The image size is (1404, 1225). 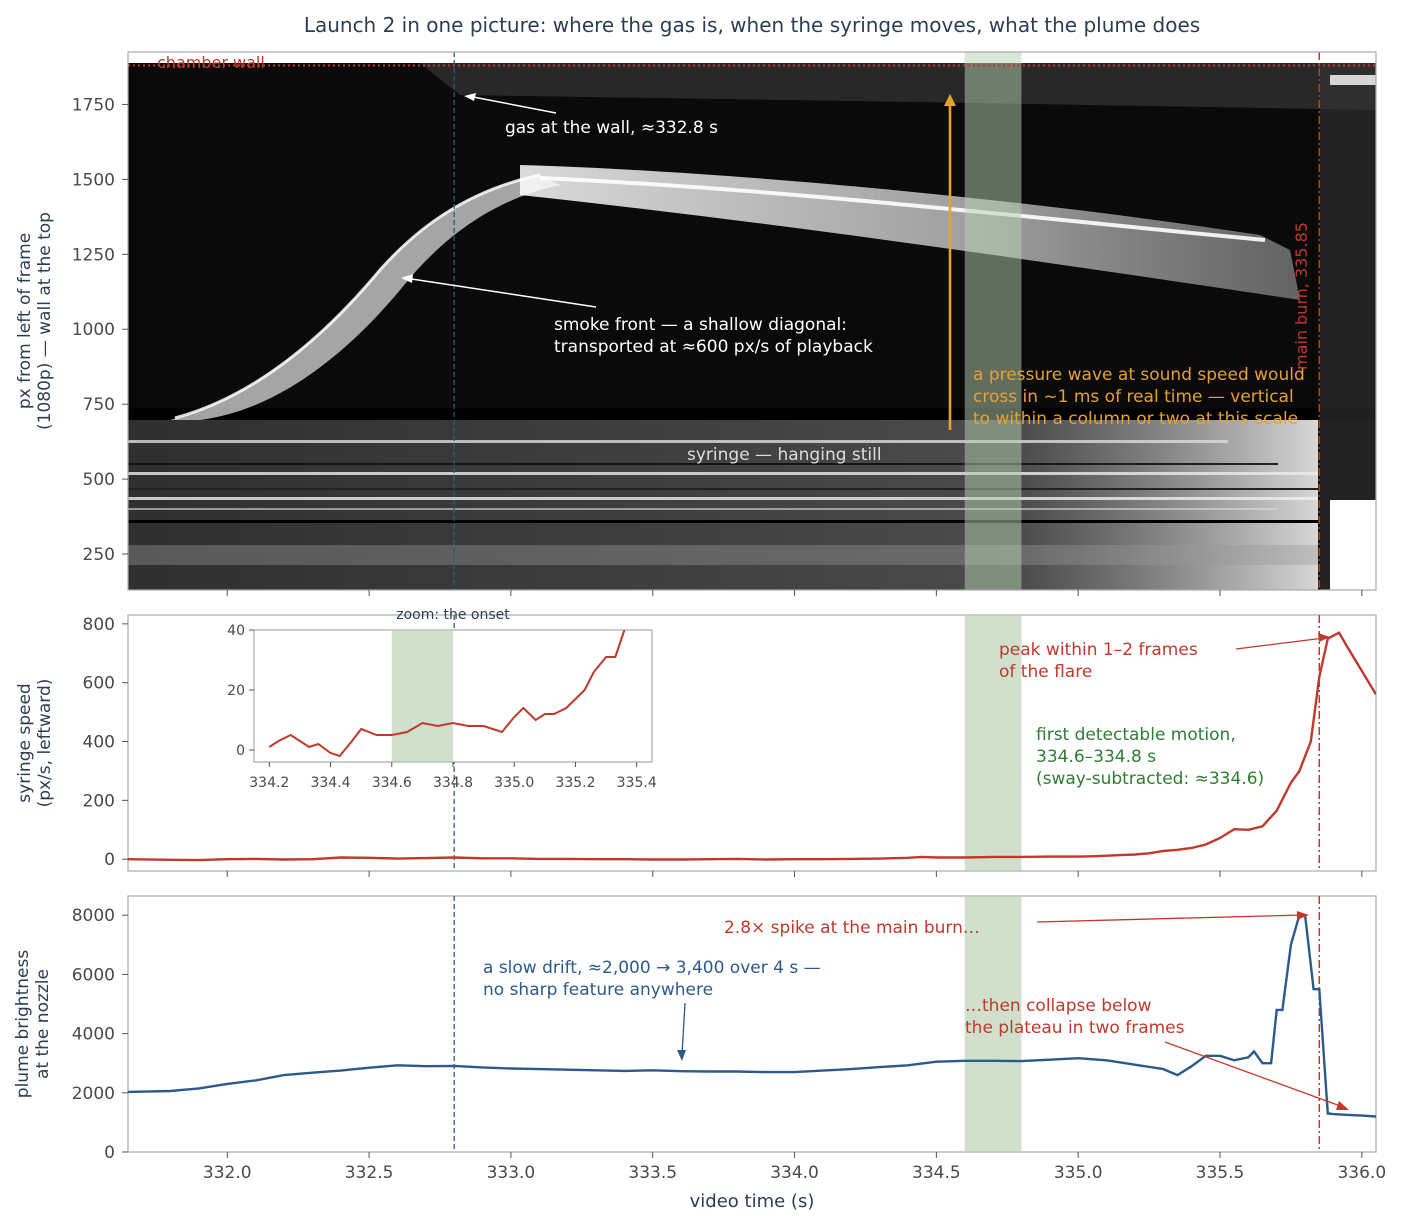 What do you see at coordinates (330, 783) in the screenshot?
I see `inset-x-tick-label: 334.4` at bounding box center [330, 783].